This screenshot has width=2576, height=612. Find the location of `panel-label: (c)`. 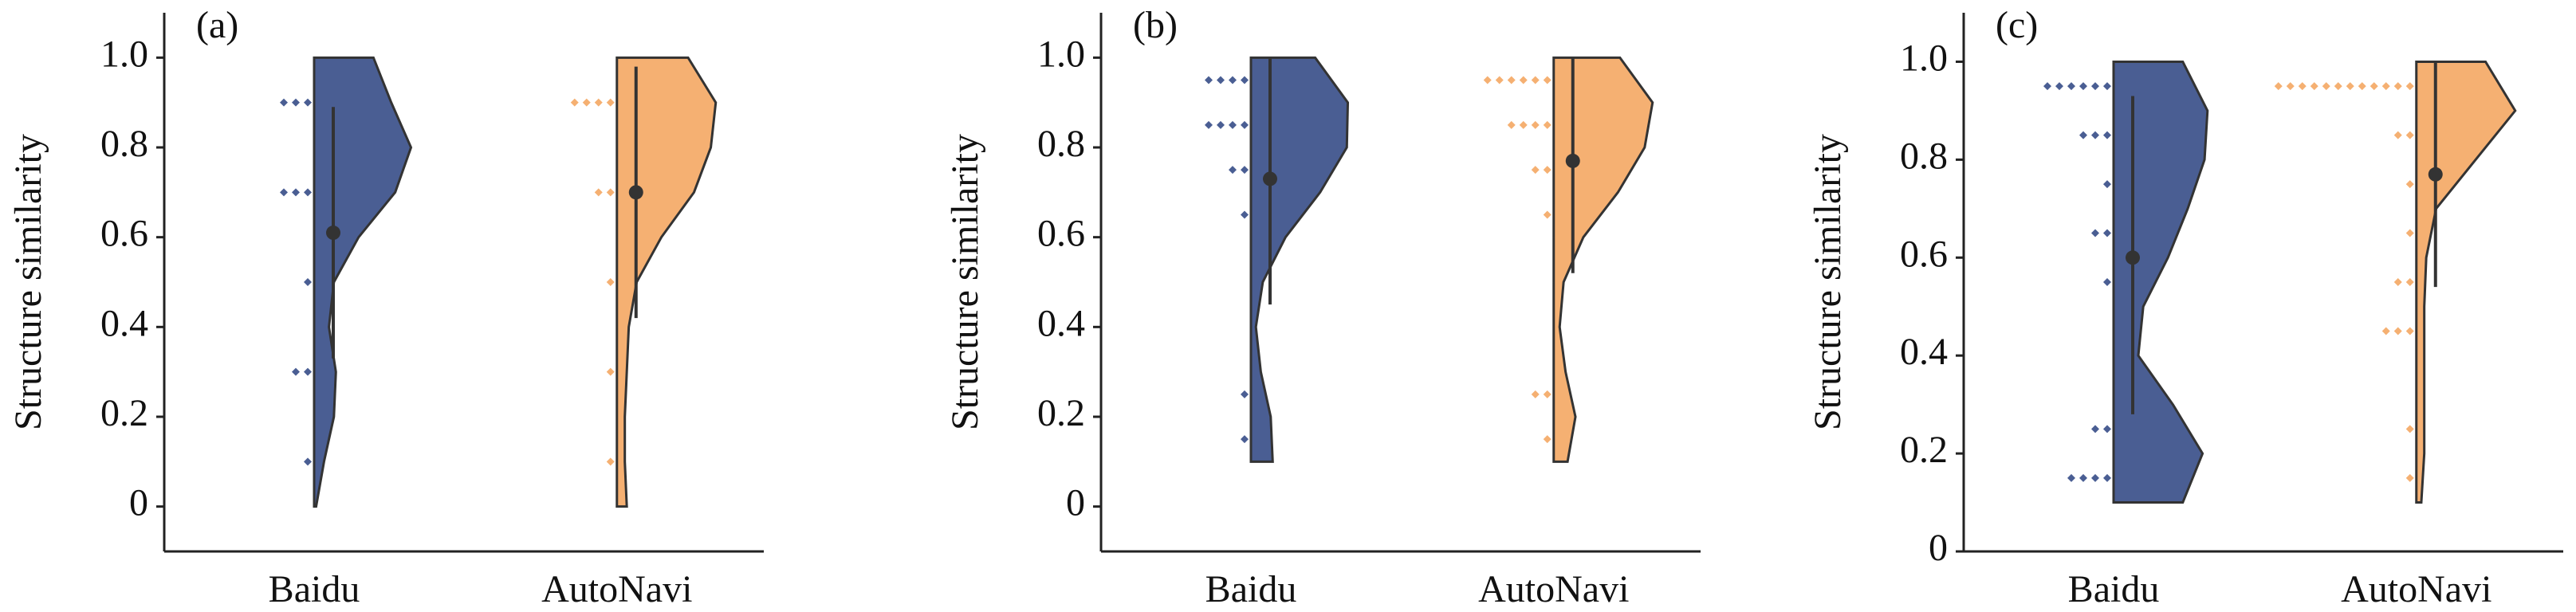

panel-label: (c) is located at coordinates (2017, 25).